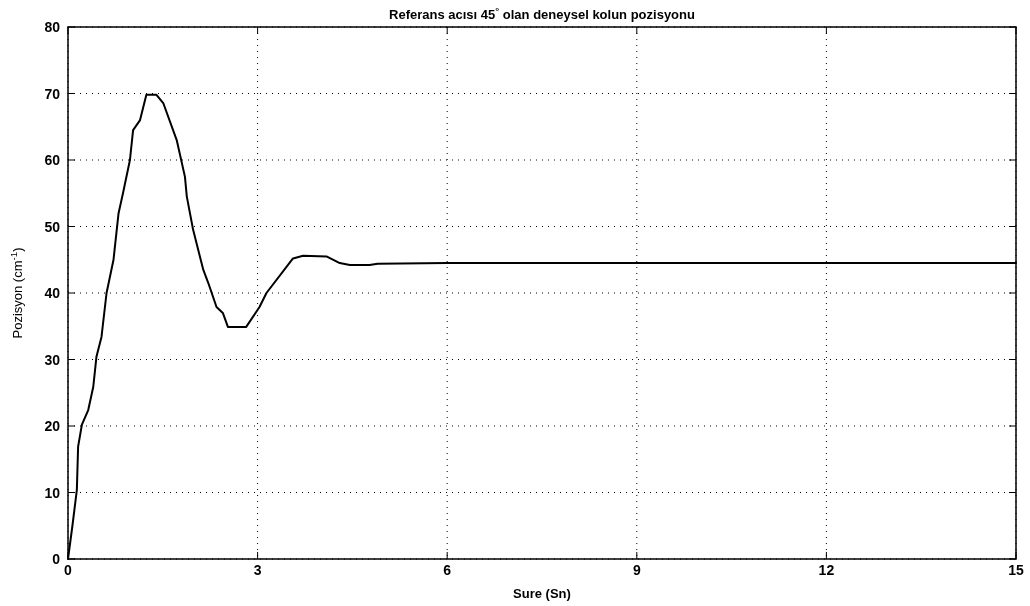 The image size is (1030, 606). I want to click on y-tick-label: 70, so click(52, 93).